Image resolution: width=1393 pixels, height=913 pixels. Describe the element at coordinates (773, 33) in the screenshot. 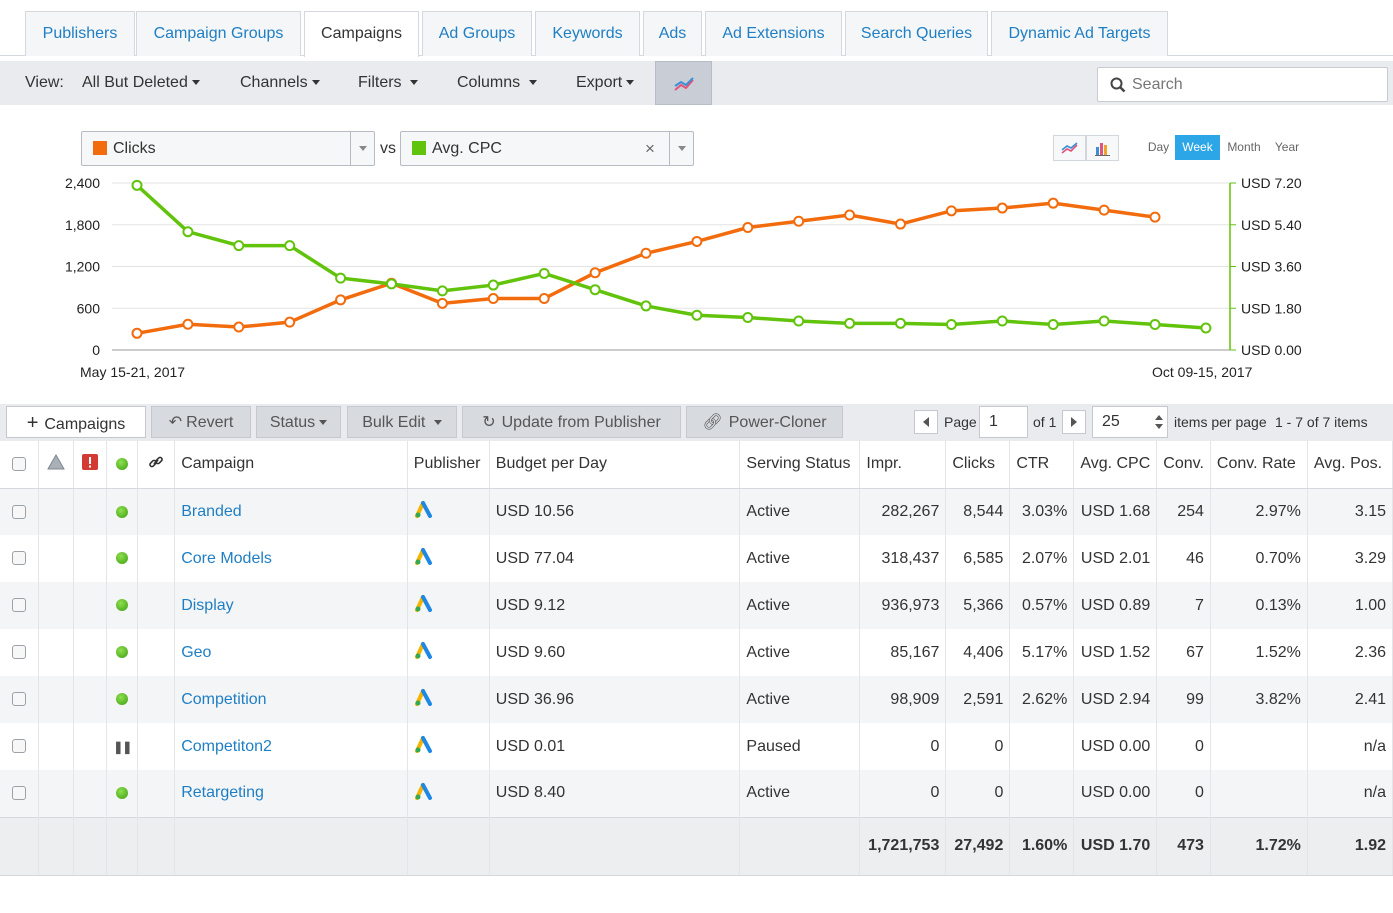

I see `tab-ad-extensions: Ad Extensions` at that location.